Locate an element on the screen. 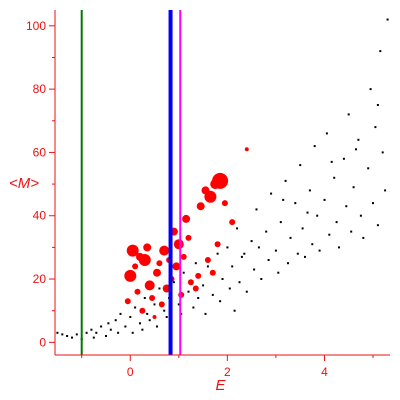 The width and height of the screenshot is (400, 400). y-tick-label: 60 is located at coordinates (40, 152).